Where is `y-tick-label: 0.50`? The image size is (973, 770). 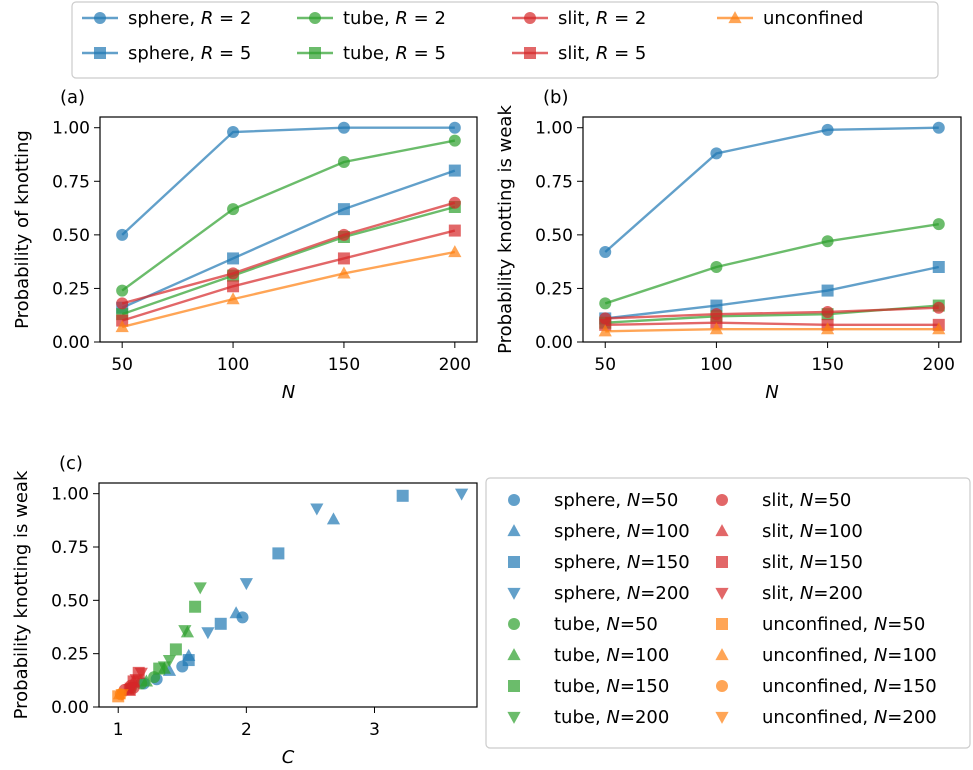
y-tick-label: 0.50 is located at coordinates (71, 236).